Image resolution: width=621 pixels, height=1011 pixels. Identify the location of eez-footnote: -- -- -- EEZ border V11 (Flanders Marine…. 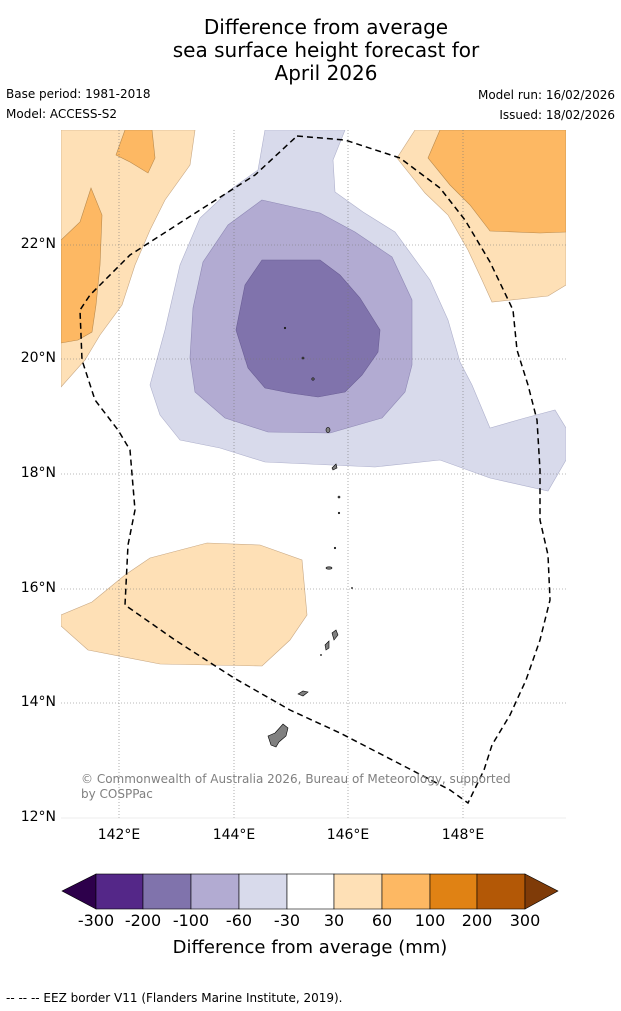
(174, 998).